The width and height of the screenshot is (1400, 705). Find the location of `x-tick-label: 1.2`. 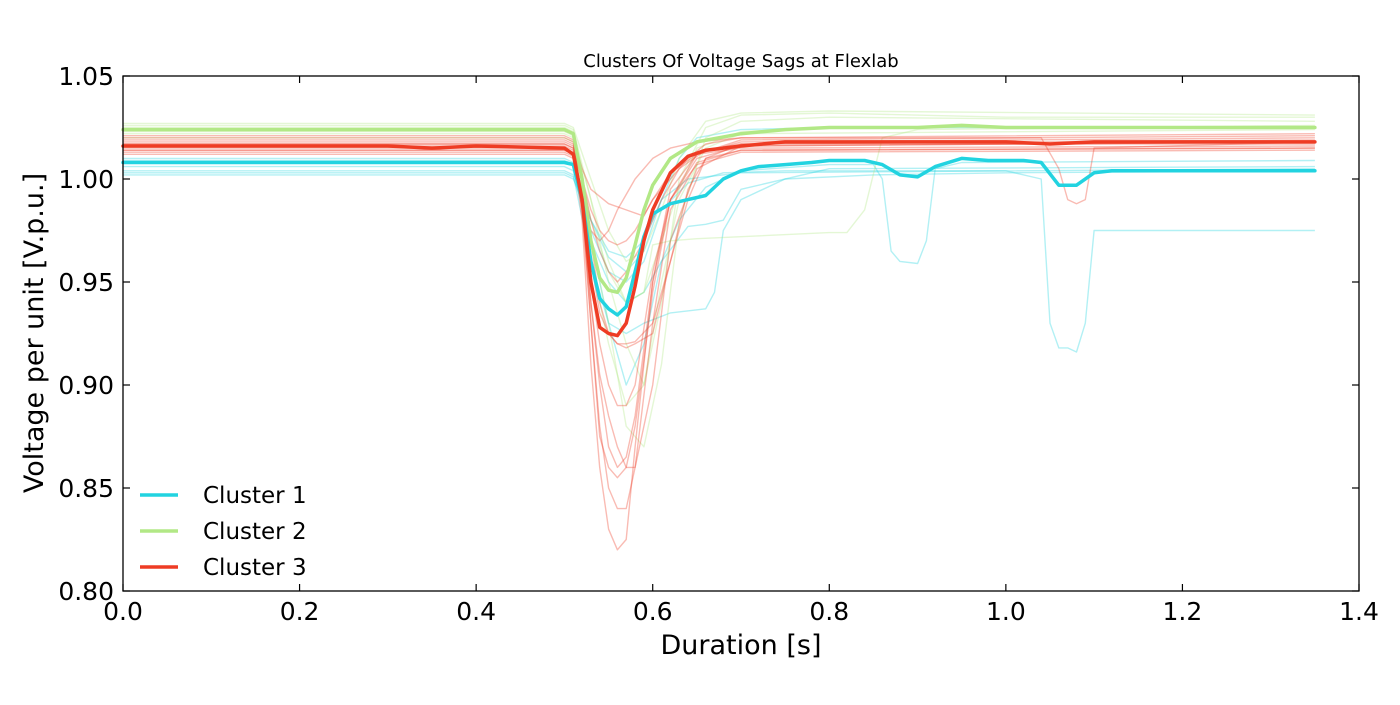

x-tick-label: 1.2 is located at coordinates (1183, 611).